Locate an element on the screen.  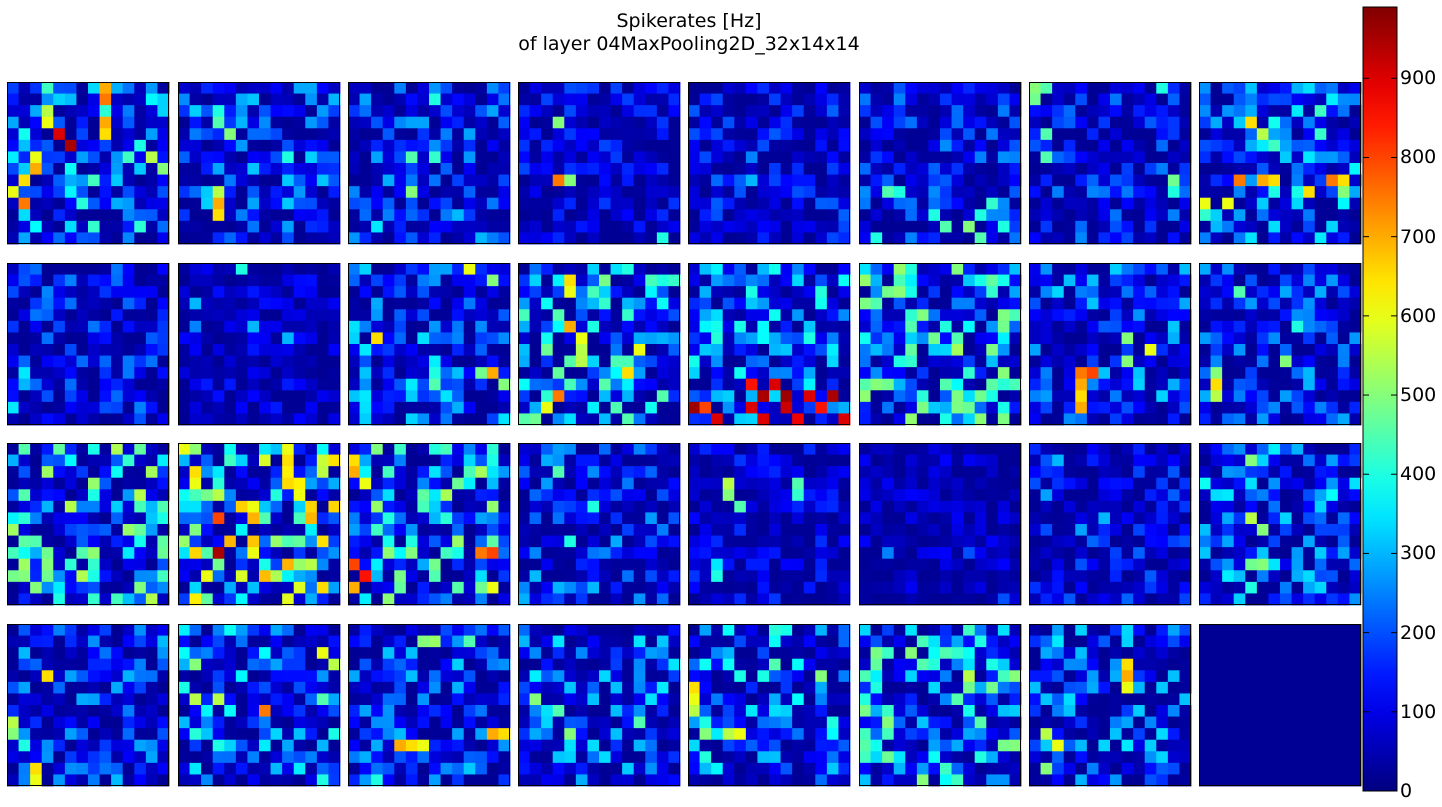
feature-map-frame is located at coordinates (1280, 163).